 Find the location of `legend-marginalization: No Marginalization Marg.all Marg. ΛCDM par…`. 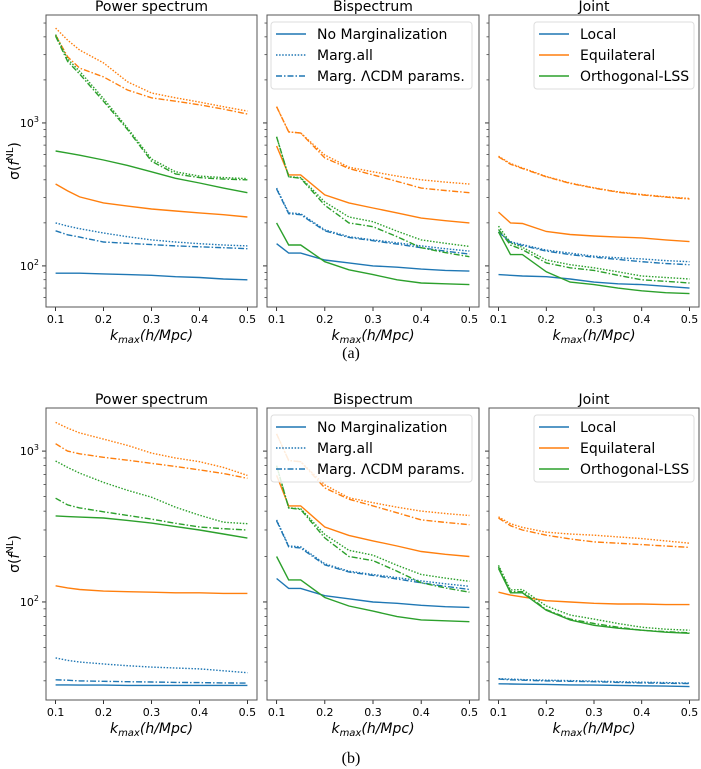

legend-marginalization: No Marginalization Marg.all Marg. ΛCDM par… is located at coordinates (371, 55).